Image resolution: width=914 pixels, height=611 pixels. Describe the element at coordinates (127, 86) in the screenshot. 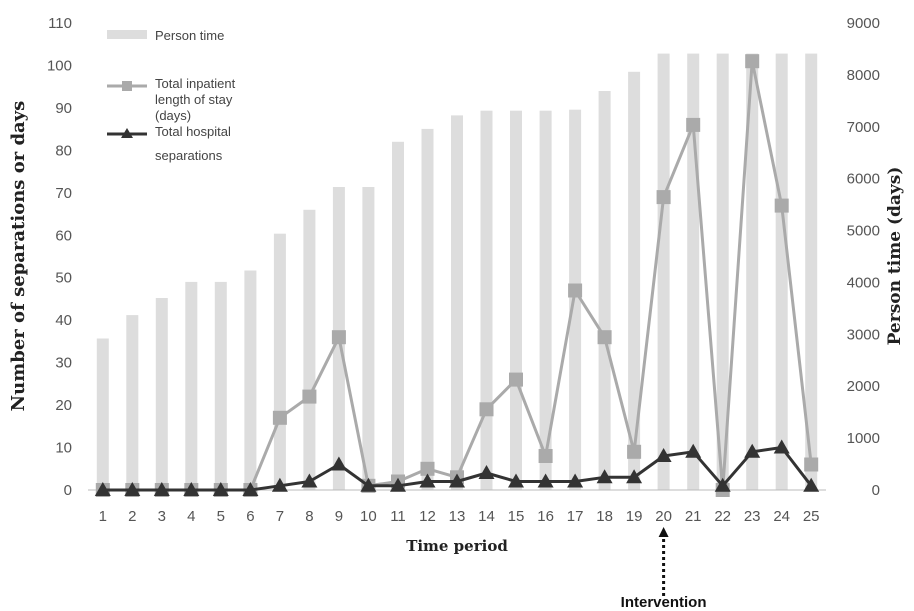

I see `legend-swatch-los-marker` at that location.